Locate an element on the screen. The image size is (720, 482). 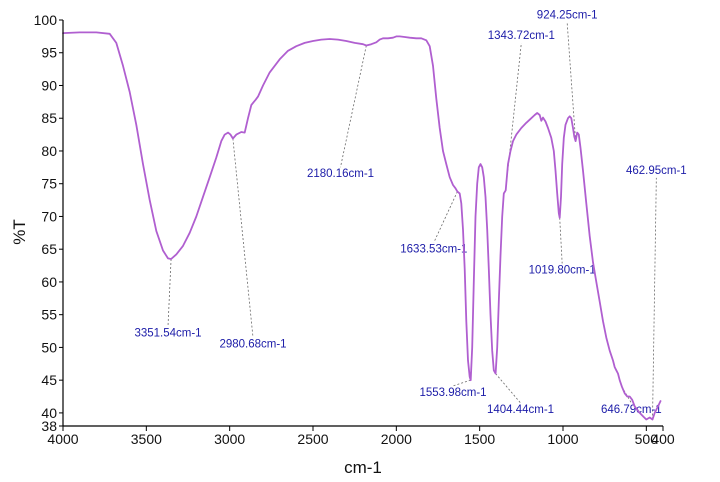
peak-label: 462.95cm-1 is located at coordinates (656, 171).